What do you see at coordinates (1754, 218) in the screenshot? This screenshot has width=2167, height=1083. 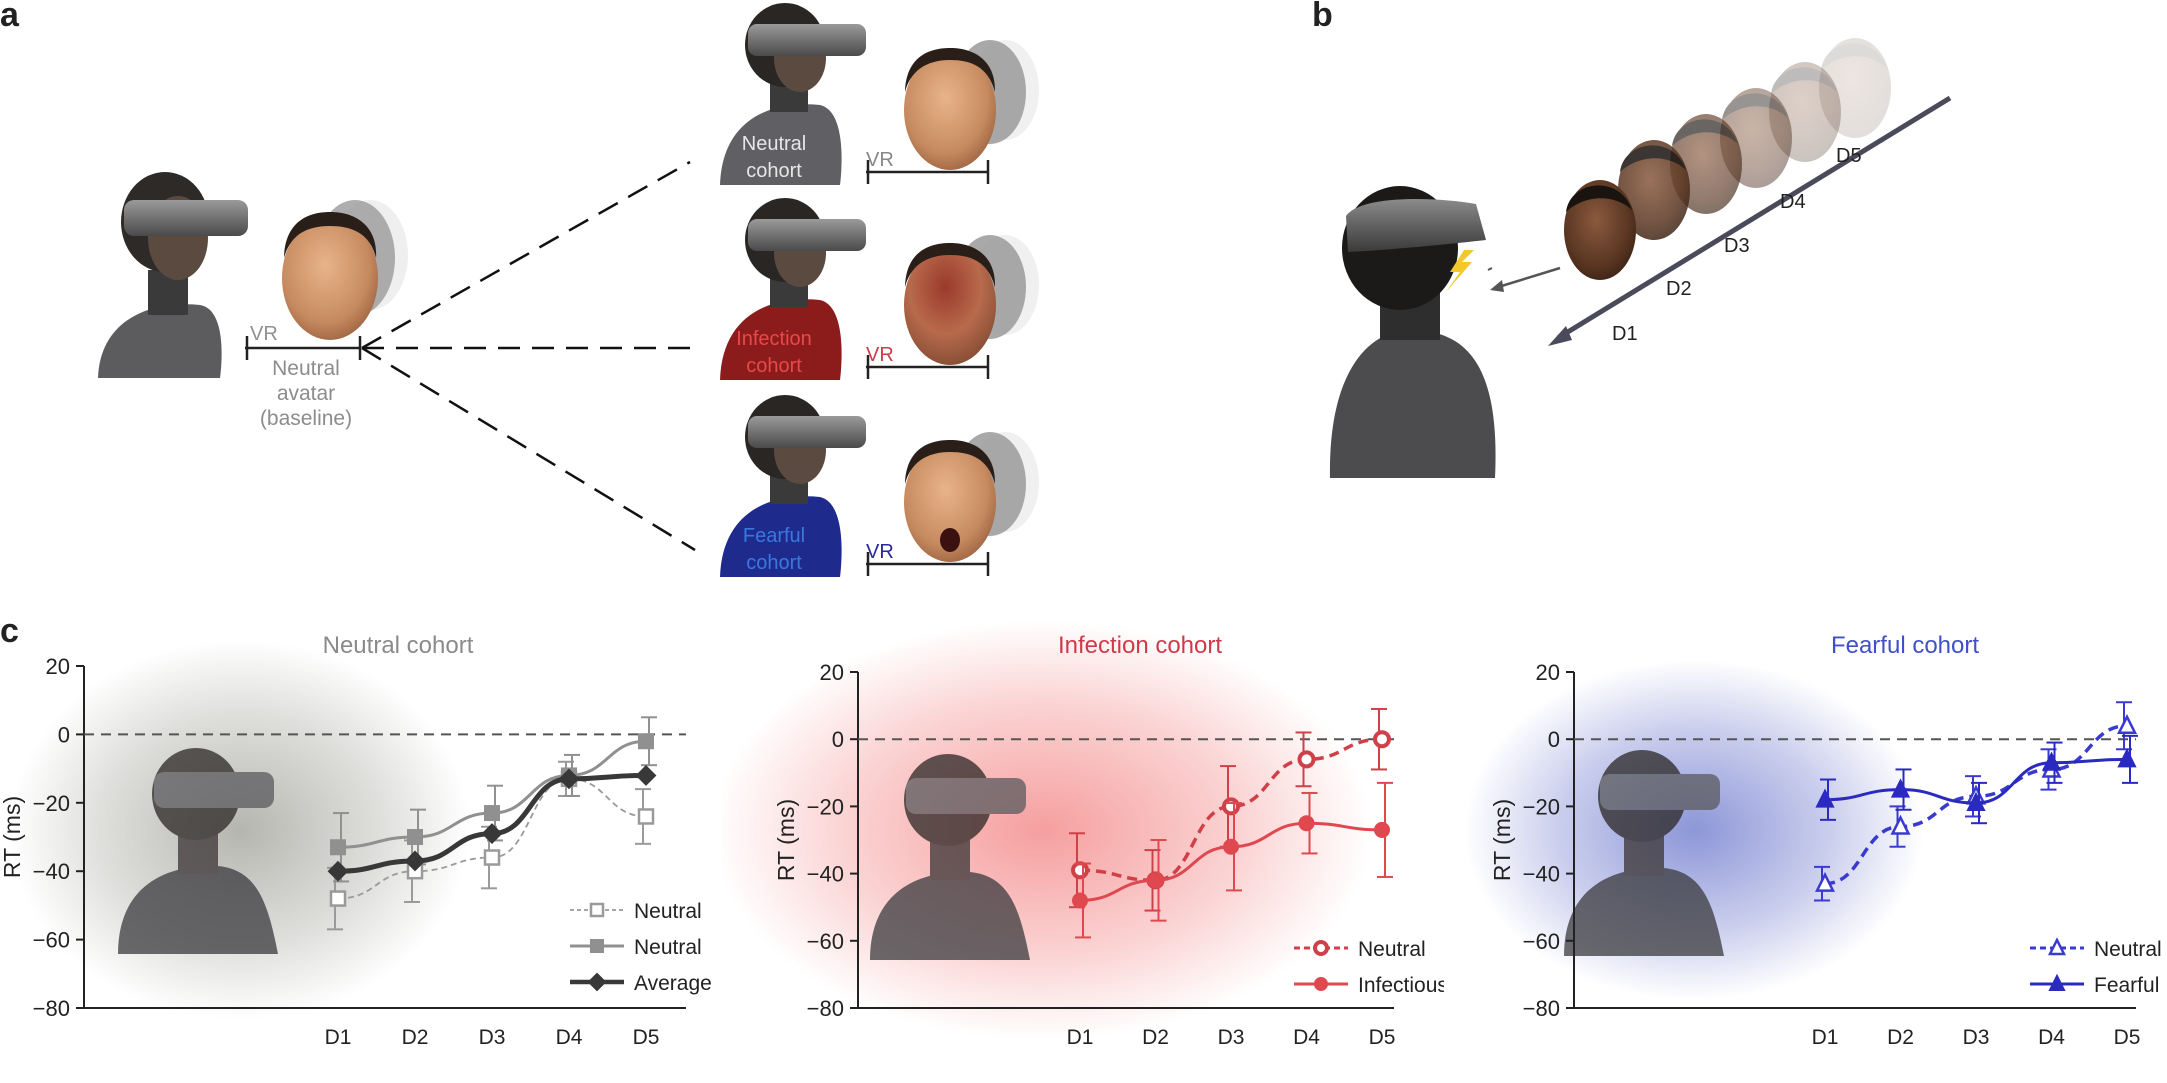 I see `days-axis-arrow` at bounding box center [1754, 218].